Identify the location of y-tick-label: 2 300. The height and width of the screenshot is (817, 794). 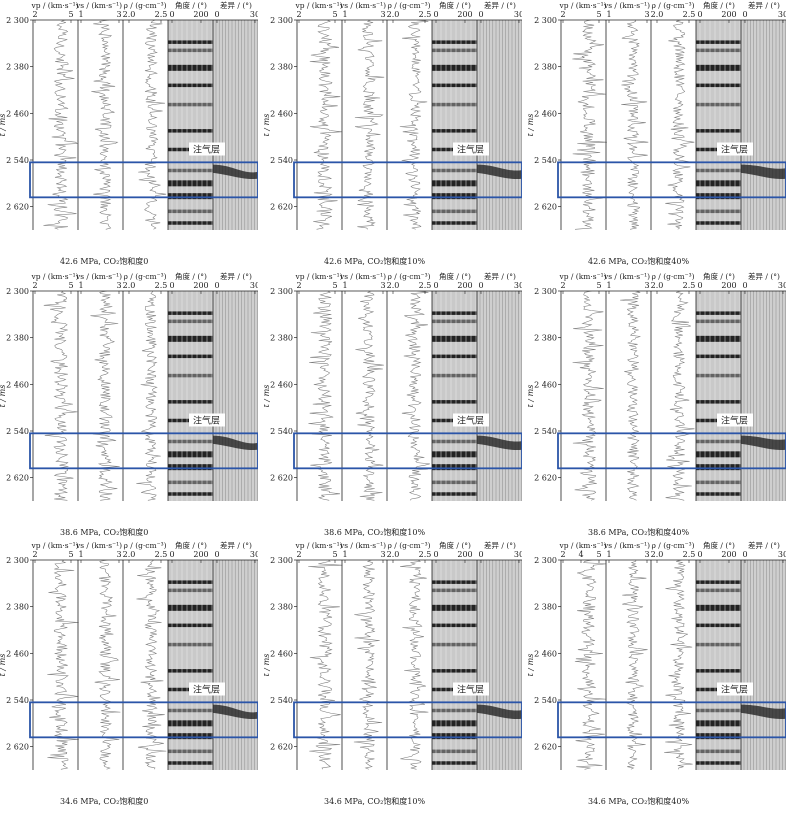
(281, 560).